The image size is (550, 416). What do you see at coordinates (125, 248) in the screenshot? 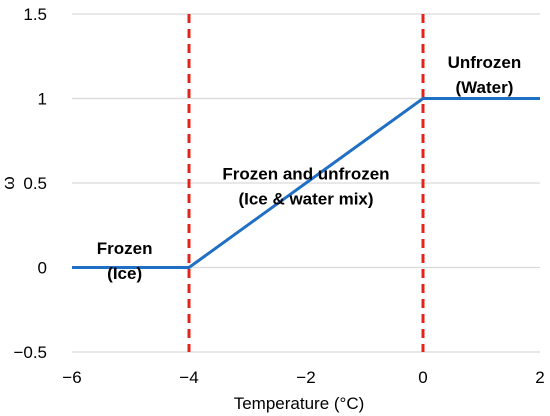
I see `annotation-line: Frozen` at bounding box center [125, 248].